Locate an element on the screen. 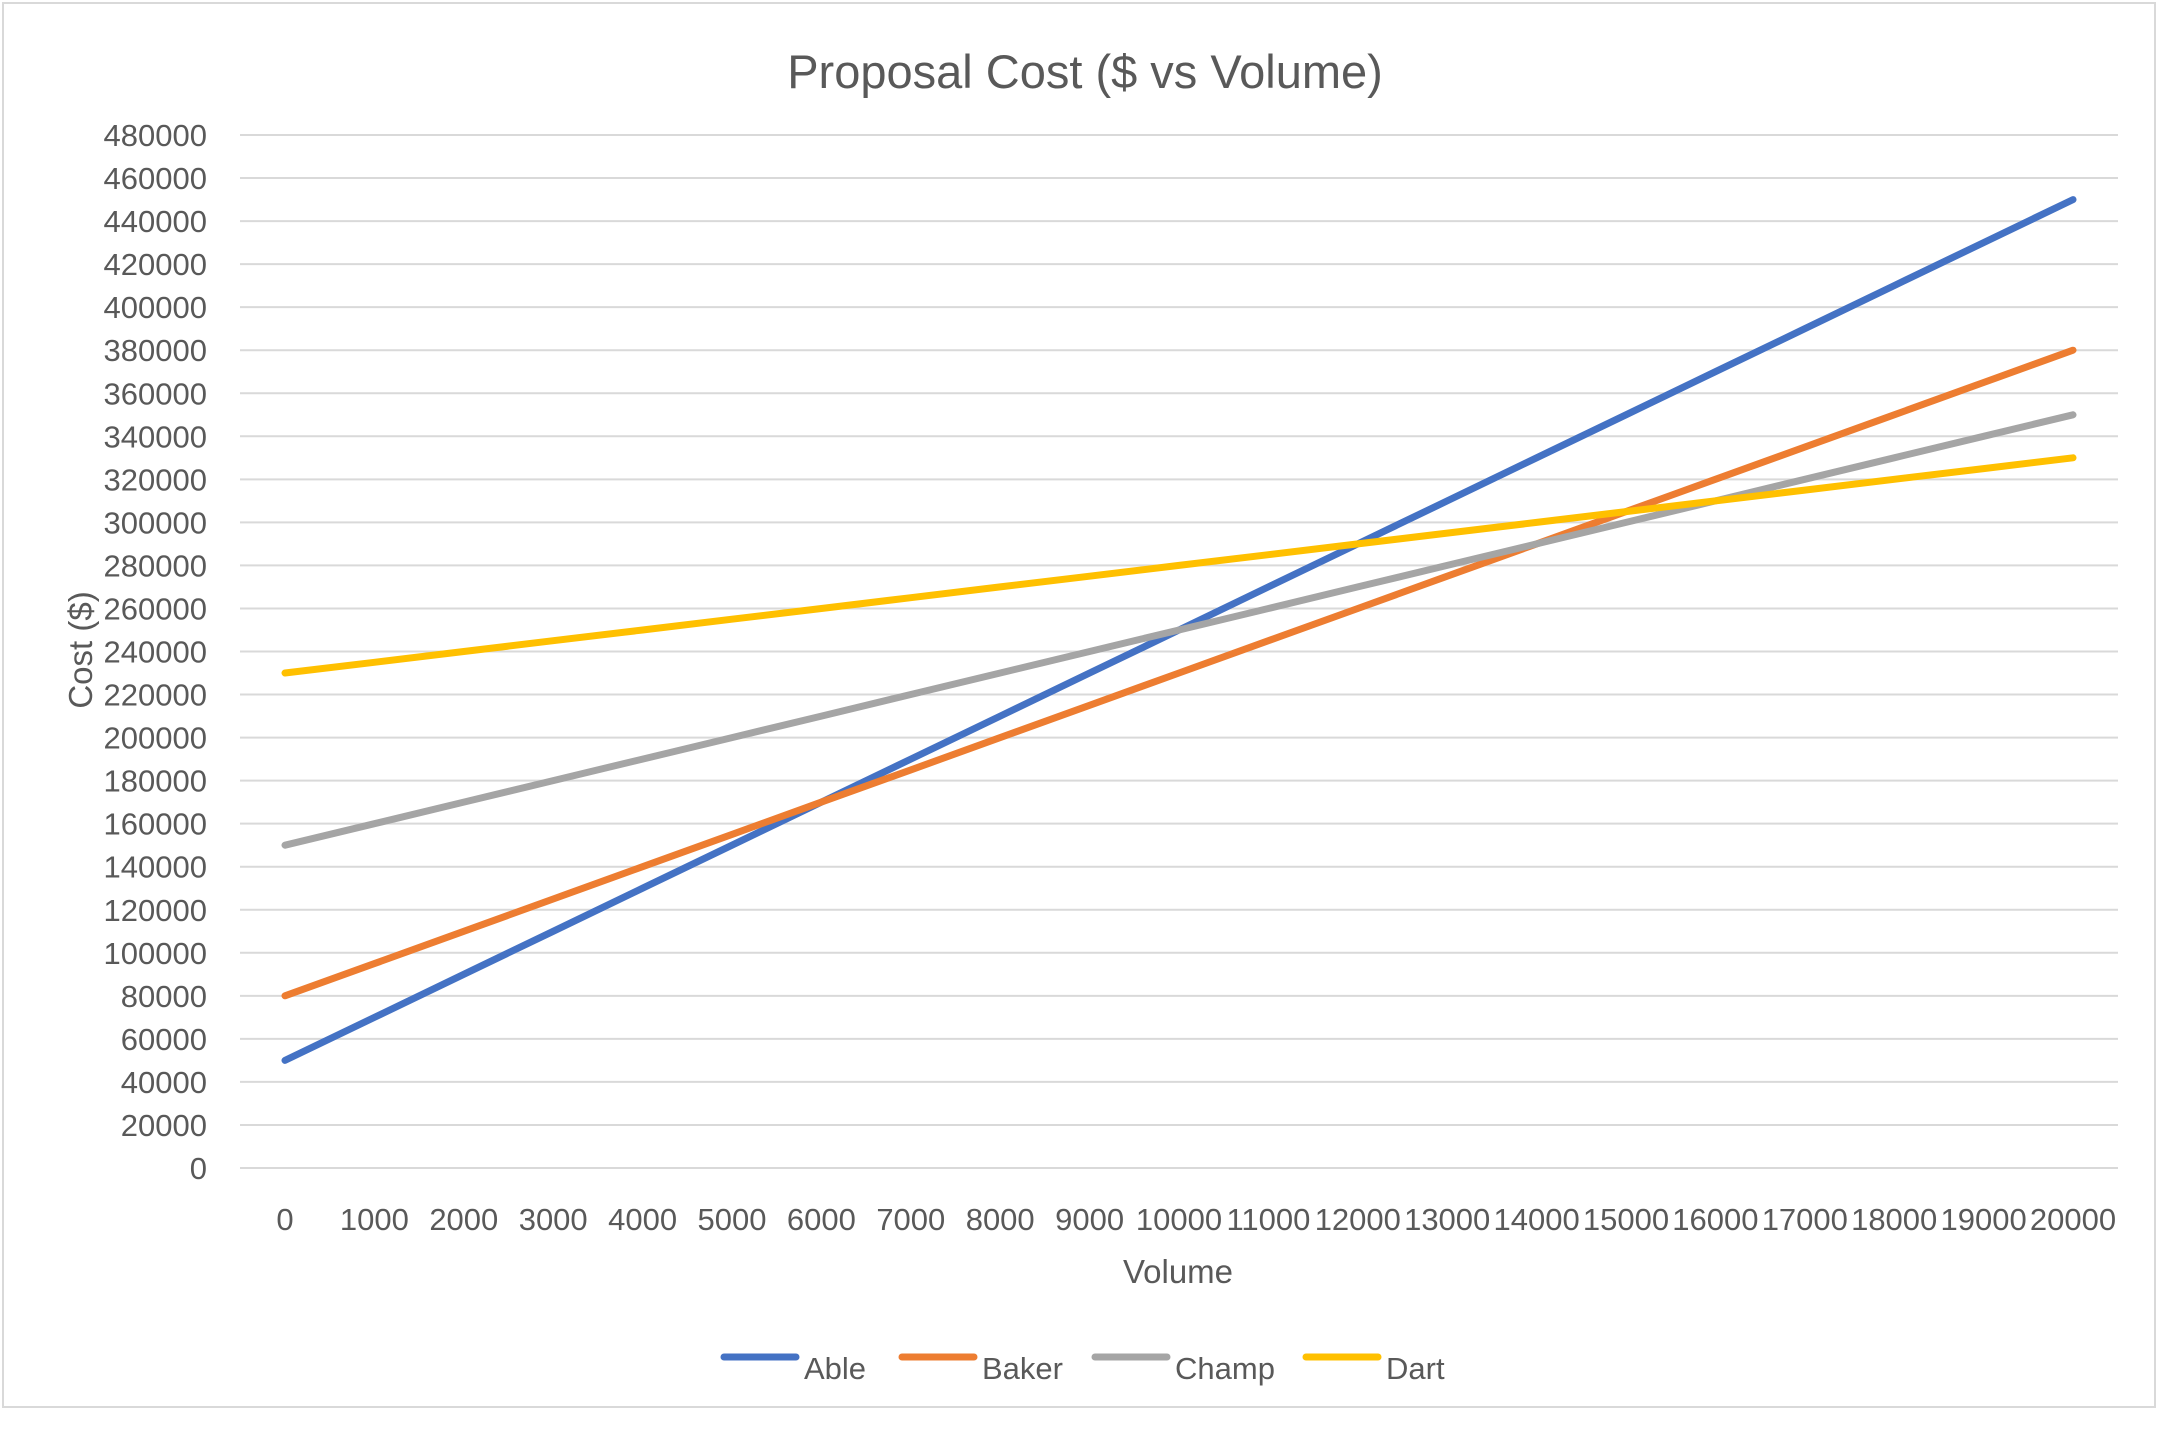 This screenshot has height=1436, width=2160. x-tick-label: 1000 is located at coordinates (374, 1219).